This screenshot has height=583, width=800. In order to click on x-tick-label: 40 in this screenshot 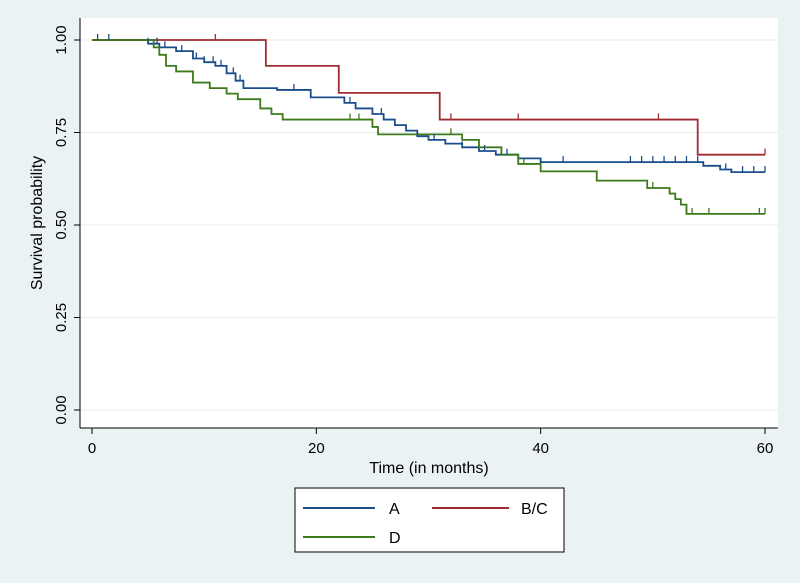, I will do `click(540, 448)`.